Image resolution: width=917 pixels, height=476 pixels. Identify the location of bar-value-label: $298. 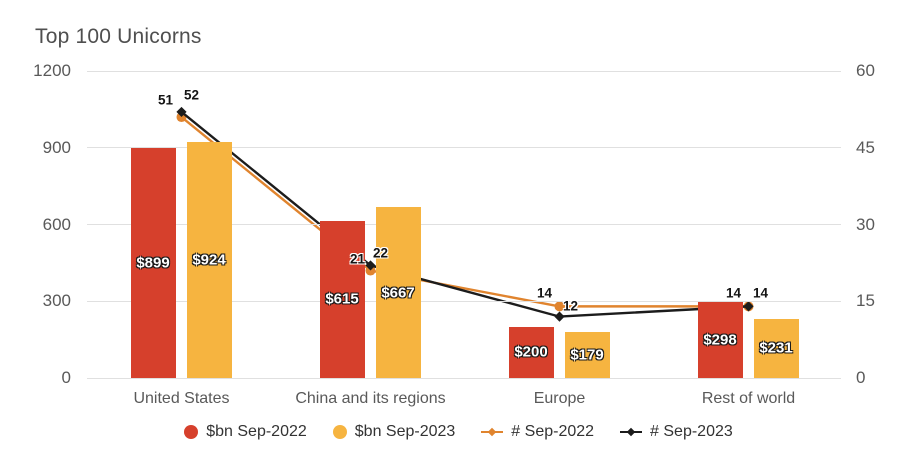
(720, 340).